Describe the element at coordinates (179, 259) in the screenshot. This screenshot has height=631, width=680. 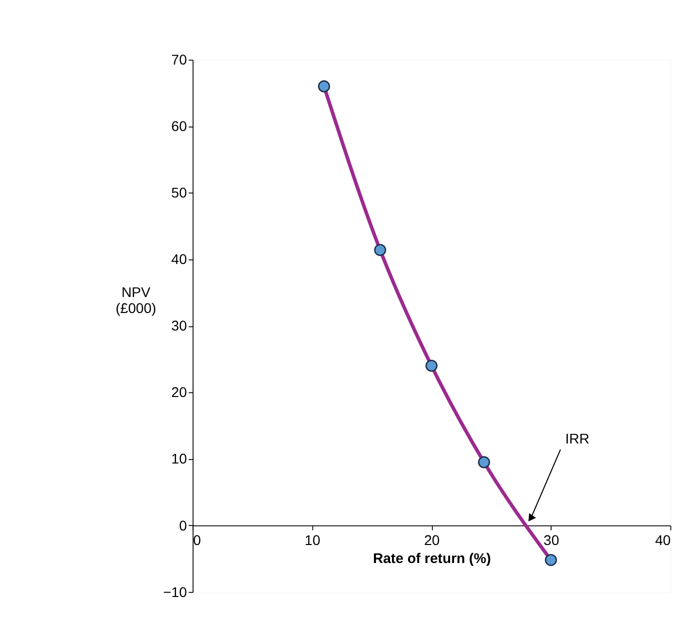
I see `y-tick-label: 40` at that location.